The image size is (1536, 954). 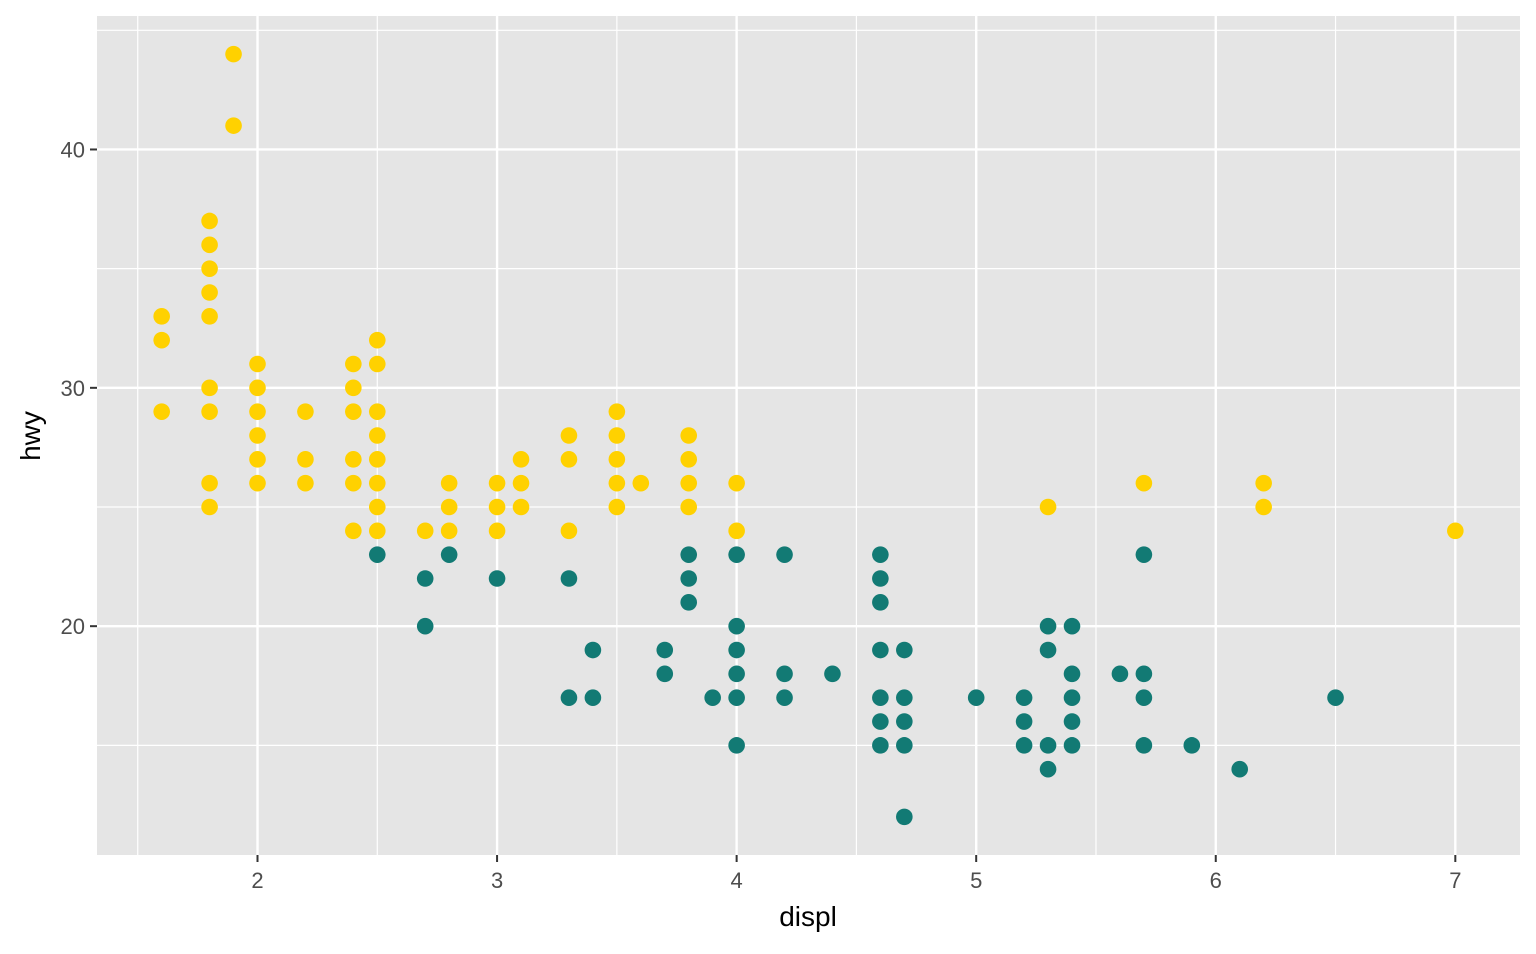 What do you see at coordinates (73, 626) in the screenshot?
I see `y-tick-label: 20` at bounding box center [73, 626].